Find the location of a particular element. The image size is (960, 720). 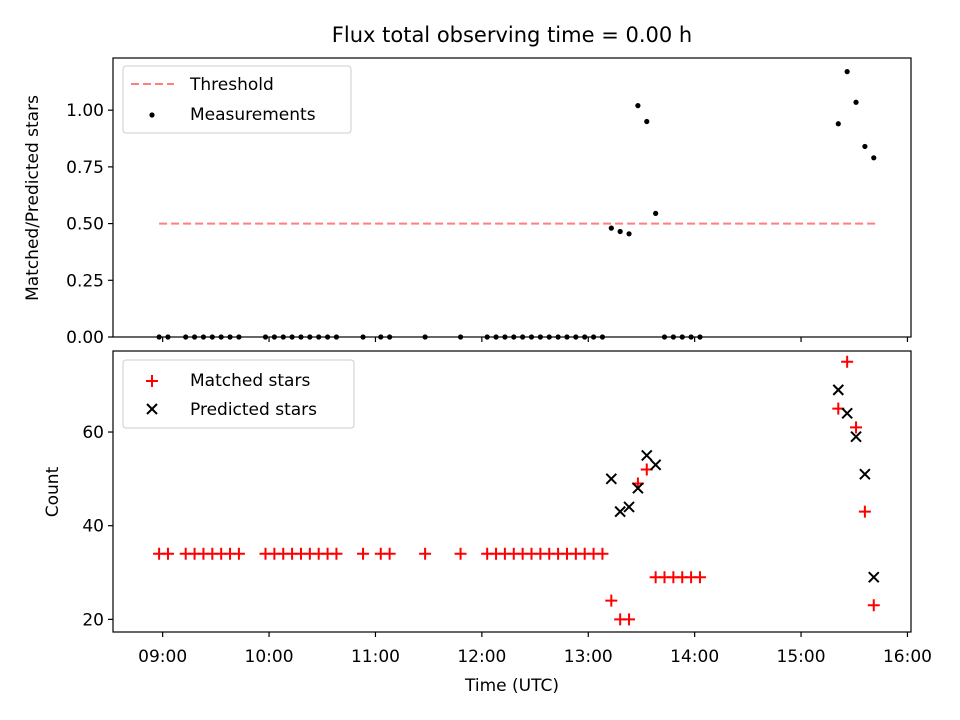

legend-matched-swatch is located at coordinates (152, 381).